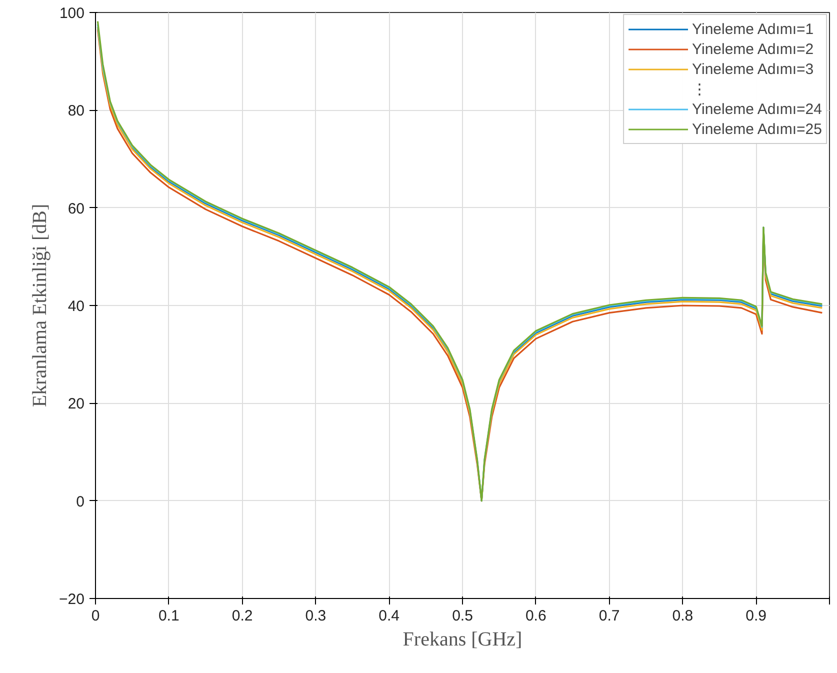 The image size is (837, 673). Describe the element at coordinates (76, 209) in the screenshot. I see `y-tick-label: 60` at that location.